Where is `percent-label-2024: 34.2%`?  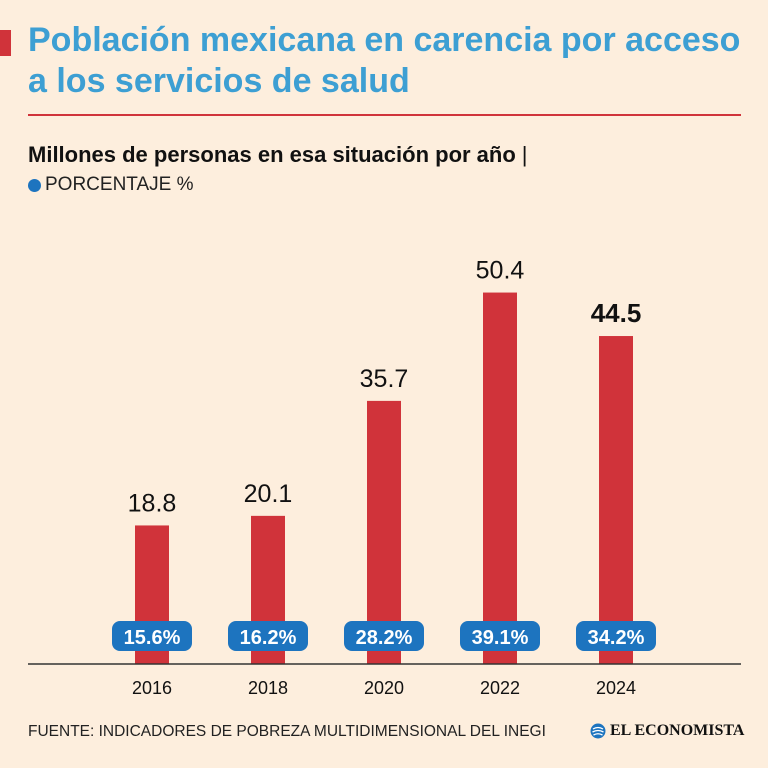 percent-label-2024: 34.2% is located at coordinates (616, 638).